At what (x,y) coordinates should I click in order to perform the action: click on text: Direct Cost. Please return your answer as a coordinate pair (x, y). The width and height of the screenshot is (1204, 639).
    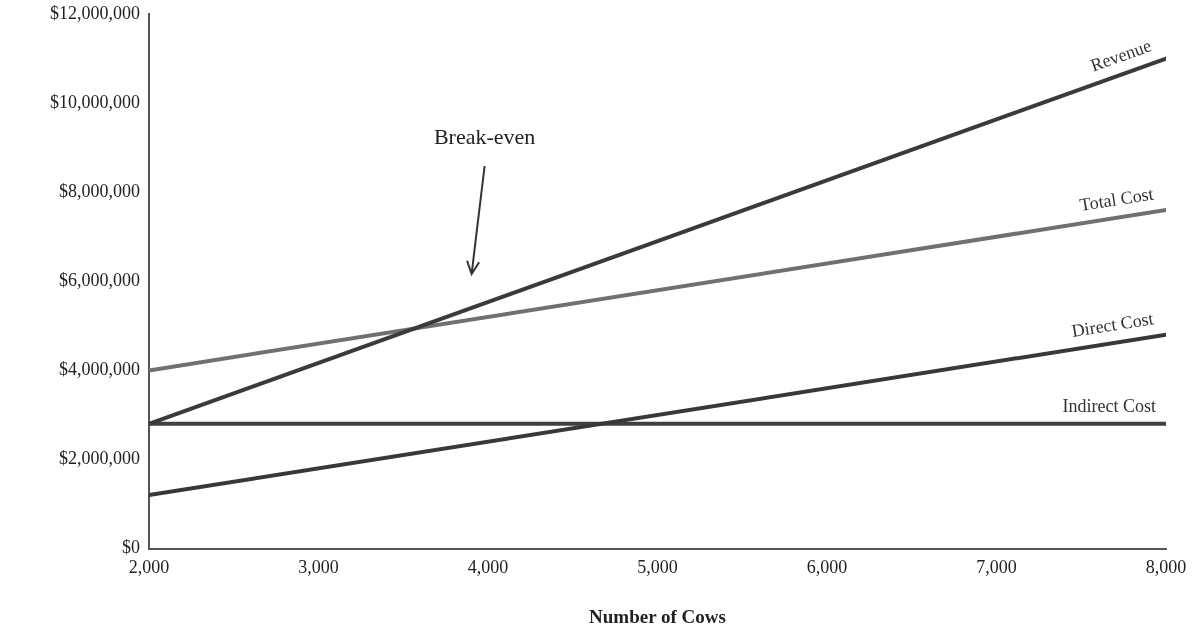
    Looking at the image, I should click on (1112, 324).